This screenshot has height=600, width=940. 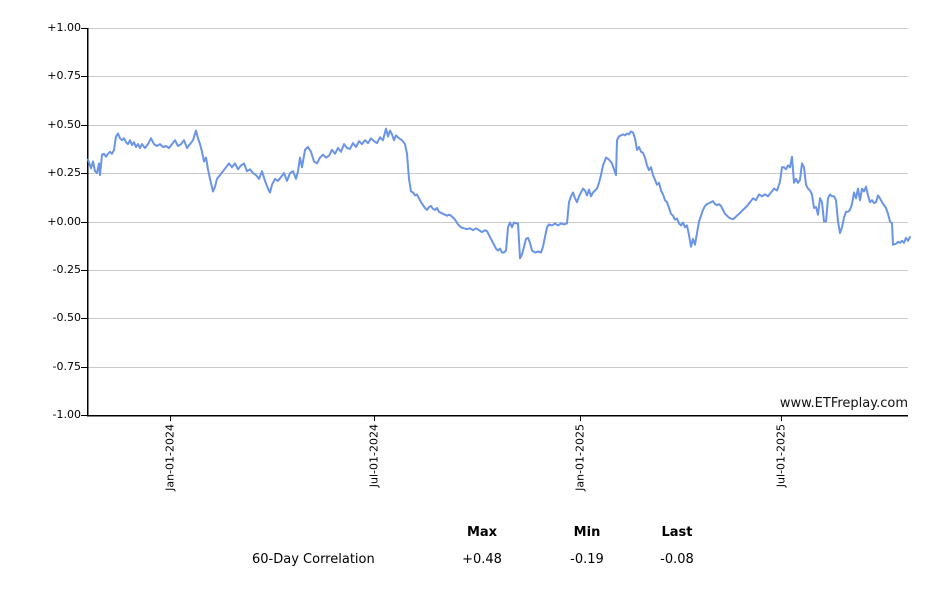 I want to click on y-tick-label: +1.00, so click(x=64, y=27).